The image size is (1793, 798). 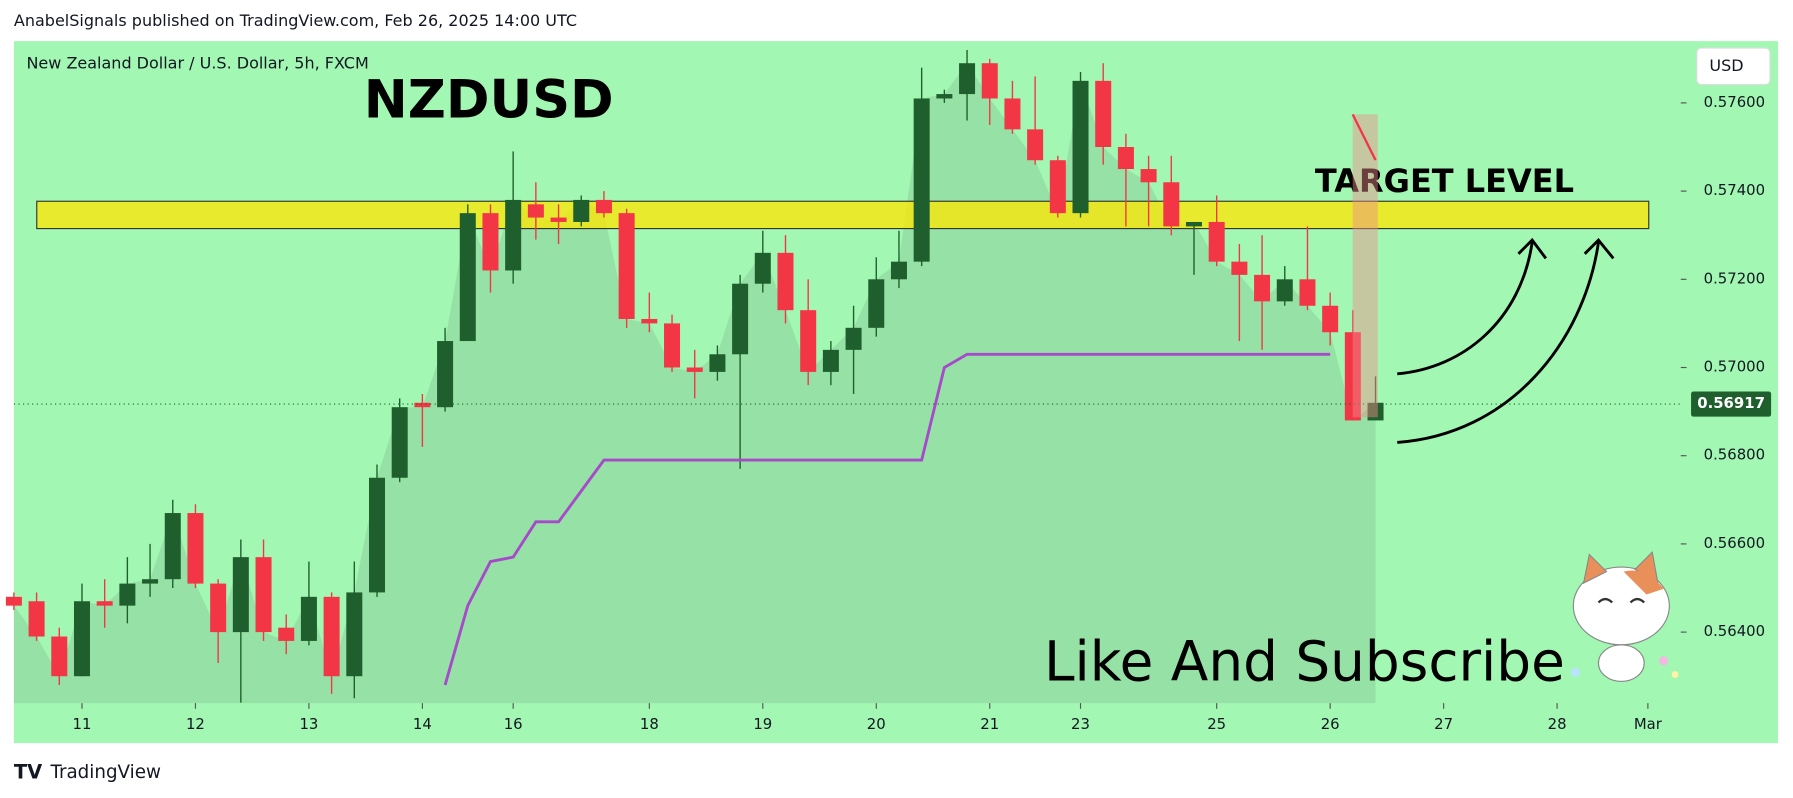 I want to click on arrow, so click(x=1465, y=309).